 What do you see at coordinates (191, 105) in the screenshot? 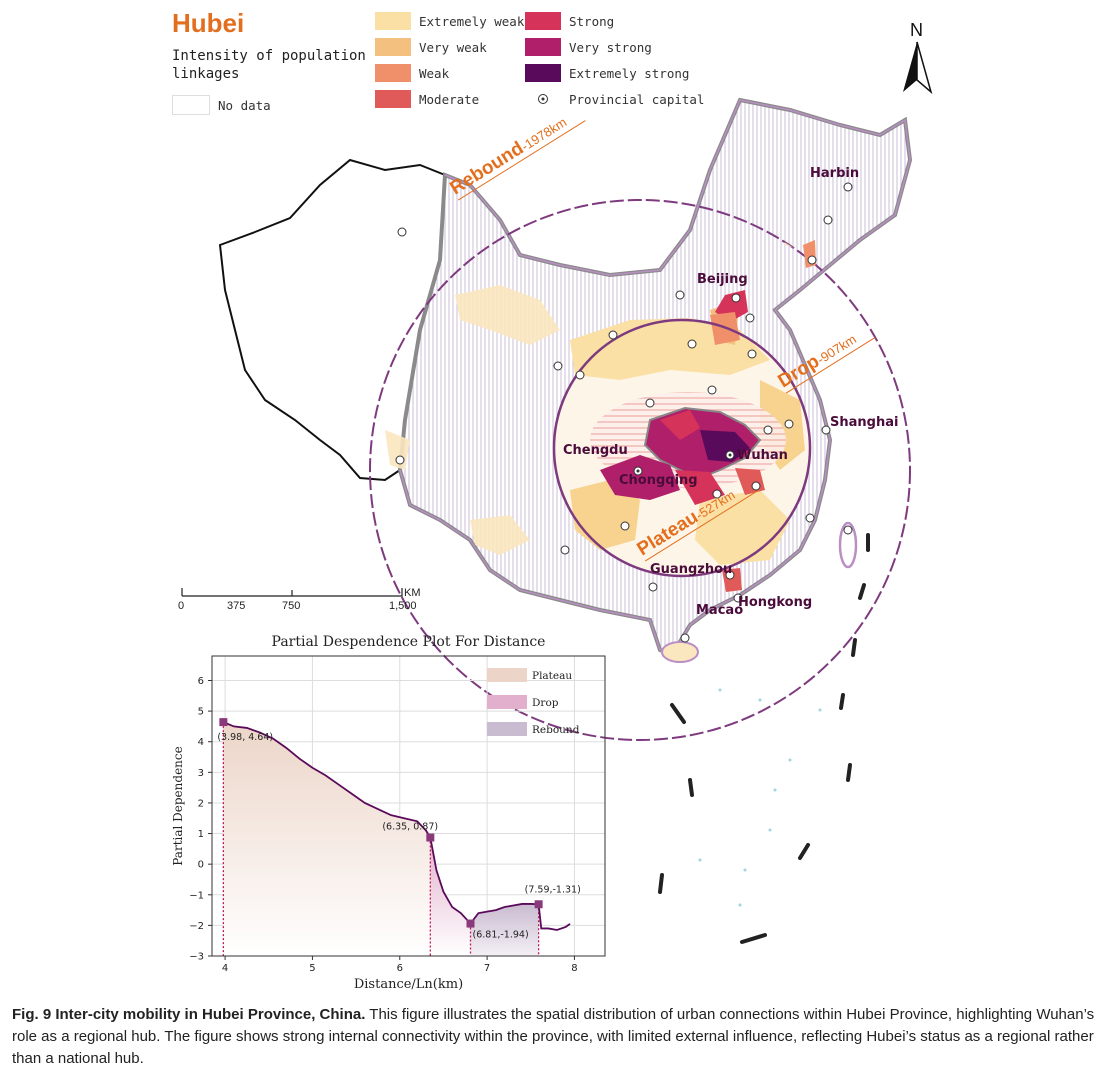
I see `legend-swatch-no-data` at bounding box center [191, 105].